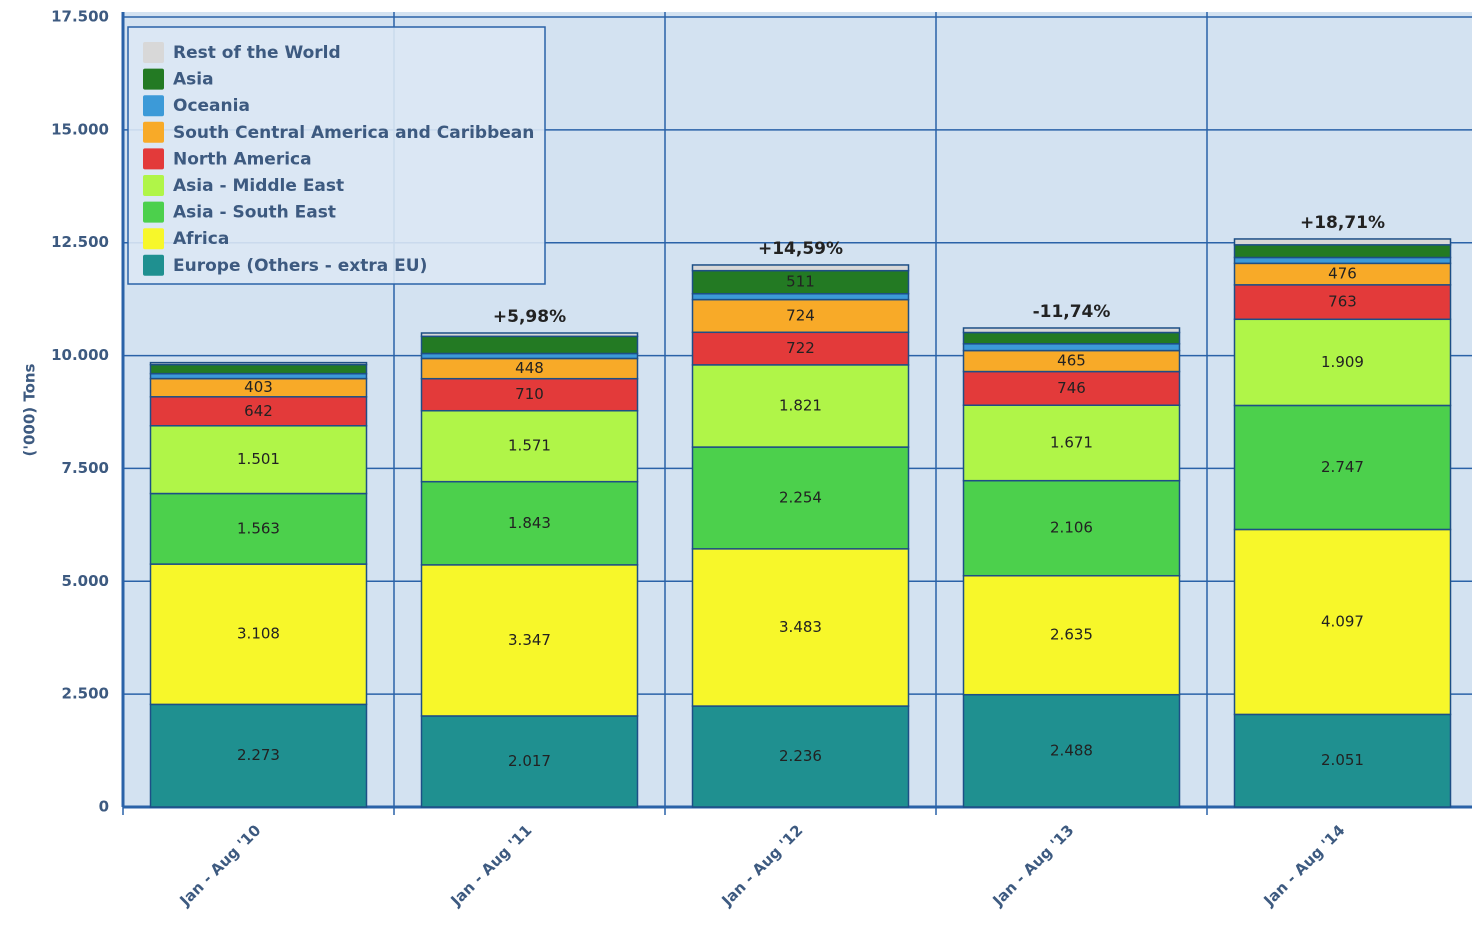 The image size is (1472, 931). What do you see at coordinates (1071, 361) in the screenshot?
I see `data-label: 465` at bounding box center [1071, 361].